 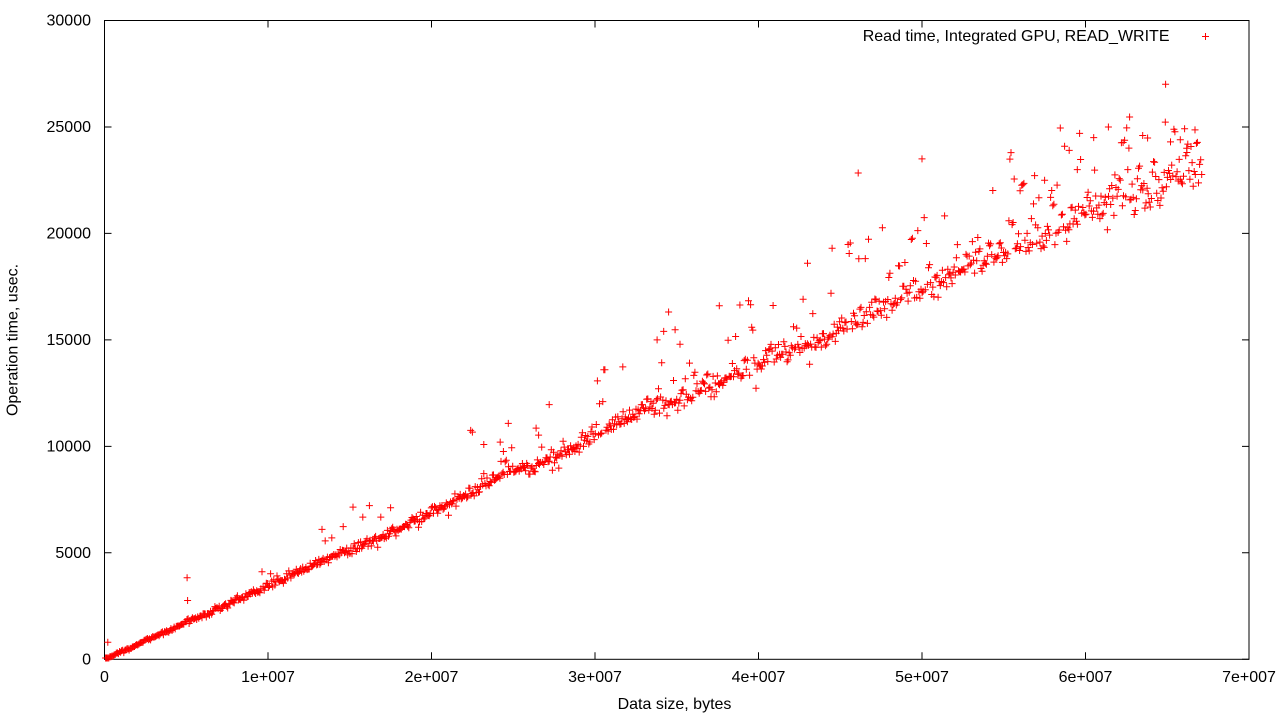 What do you see at coordinates (759, 677) in the screenshot?
I see `svg-text: 4e+007` at bounding box center [759, 677].